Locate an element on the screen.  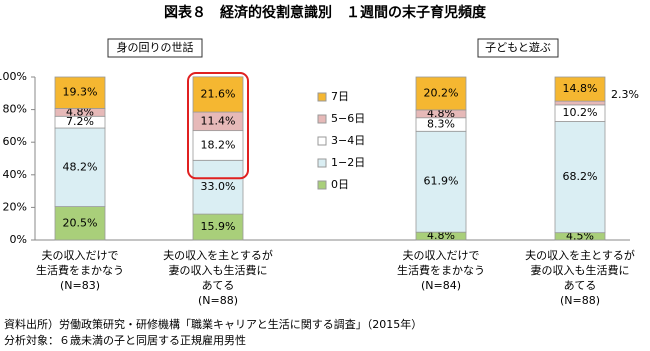
data-label: 8.3% is located at coordinates (441, 124).